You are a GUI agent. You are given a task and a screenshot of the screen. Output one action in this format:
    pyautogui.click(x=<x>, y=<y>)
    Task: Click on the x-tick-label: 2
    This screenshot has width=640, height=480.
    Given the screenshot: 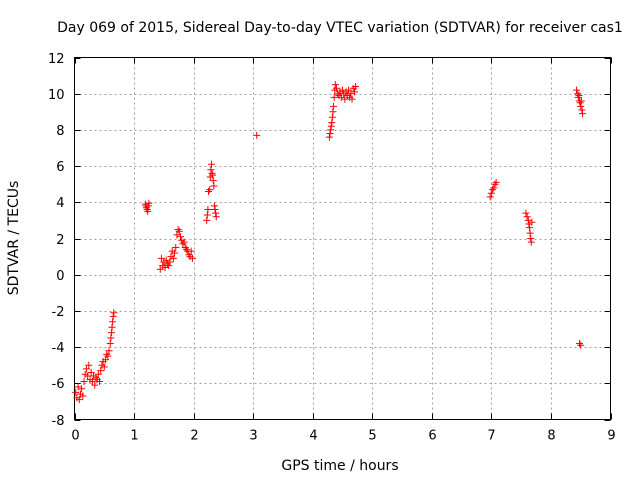 What is the action you would take?
    pyautogui.click(x=194, y=436)
    